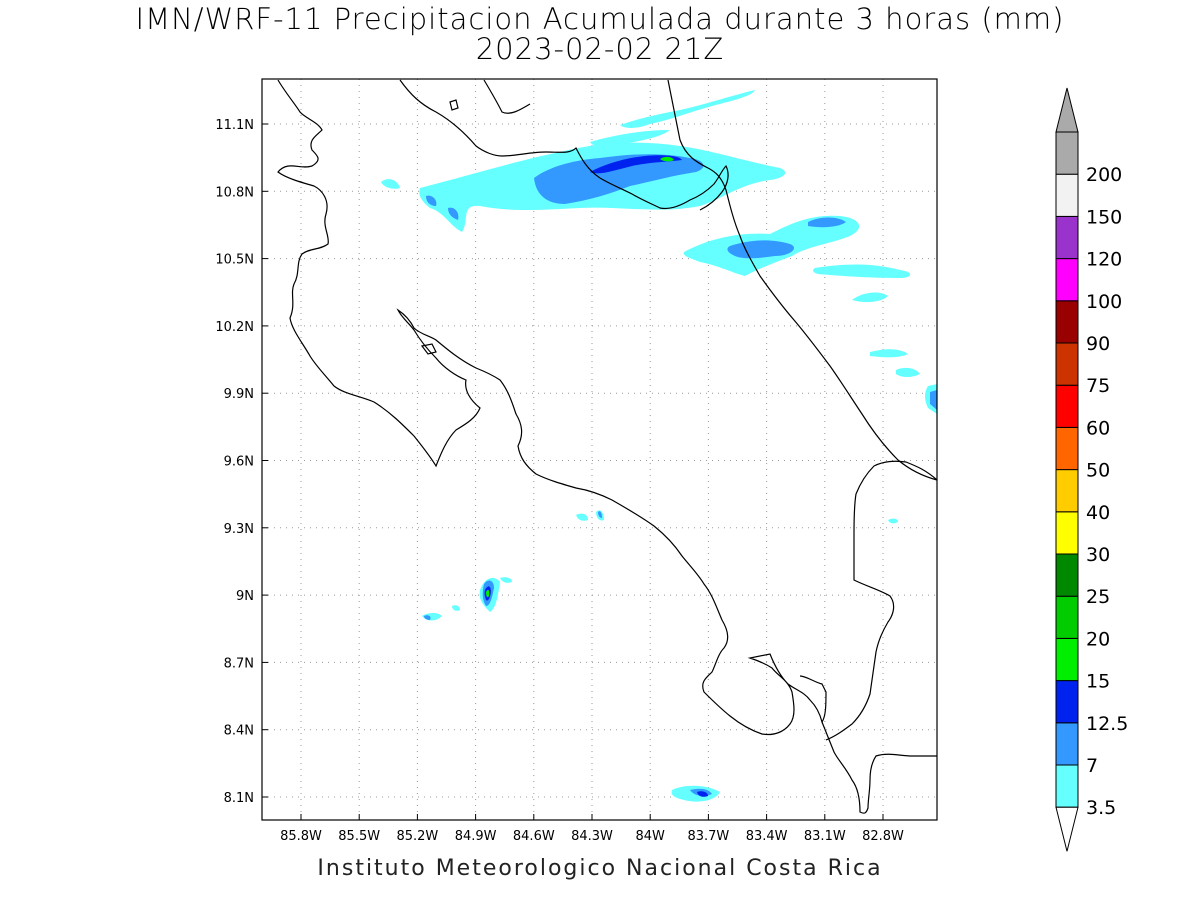  I want to click on lat-tick-label: 11.1N, so click(234, 125).